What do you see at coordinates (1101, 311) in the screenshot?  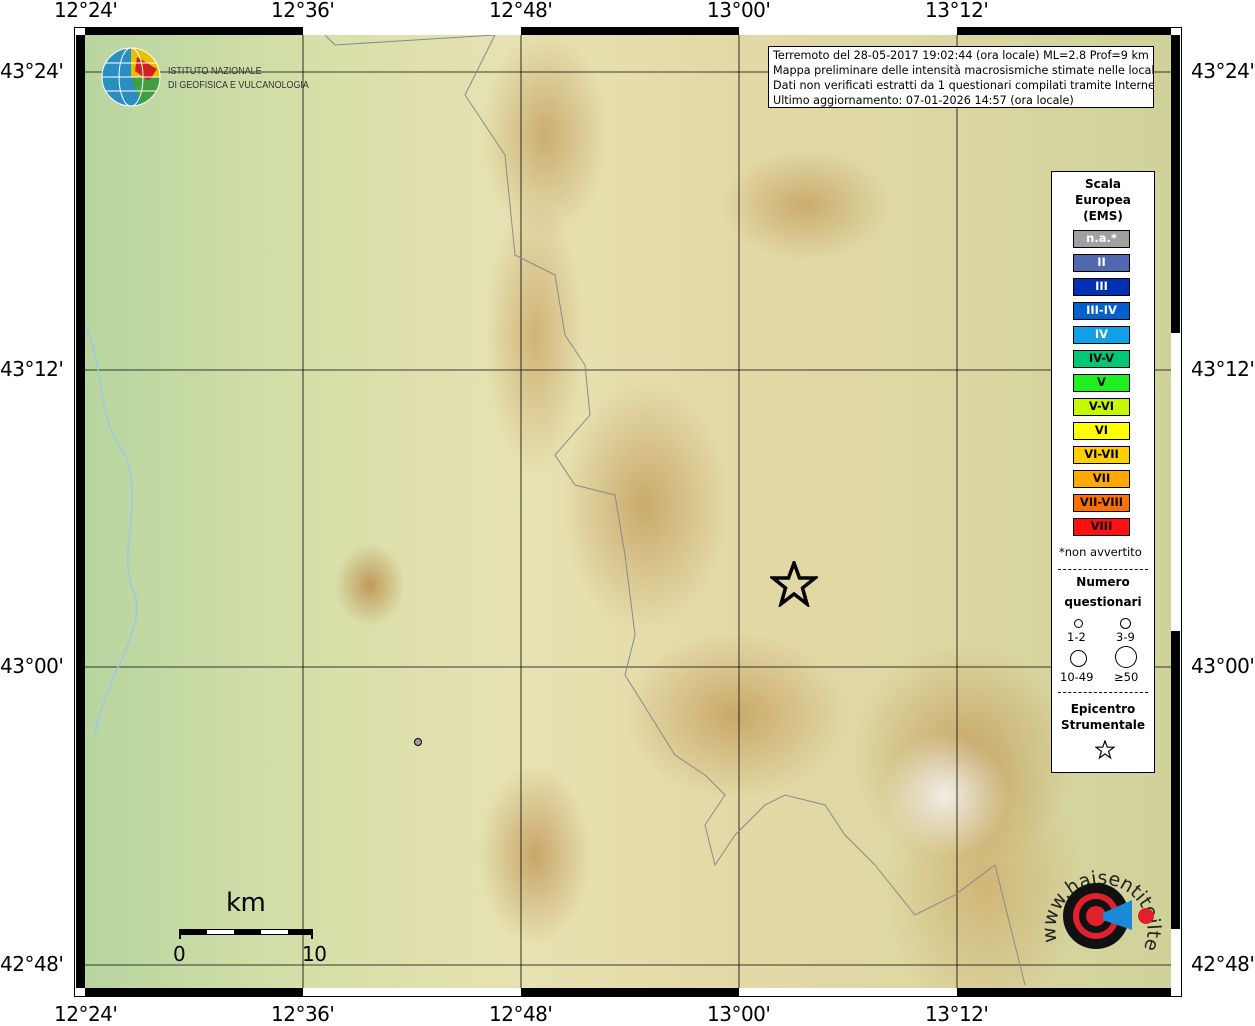 I see `intensity-swatch: III-IV` at bounding box center [1101, 311].